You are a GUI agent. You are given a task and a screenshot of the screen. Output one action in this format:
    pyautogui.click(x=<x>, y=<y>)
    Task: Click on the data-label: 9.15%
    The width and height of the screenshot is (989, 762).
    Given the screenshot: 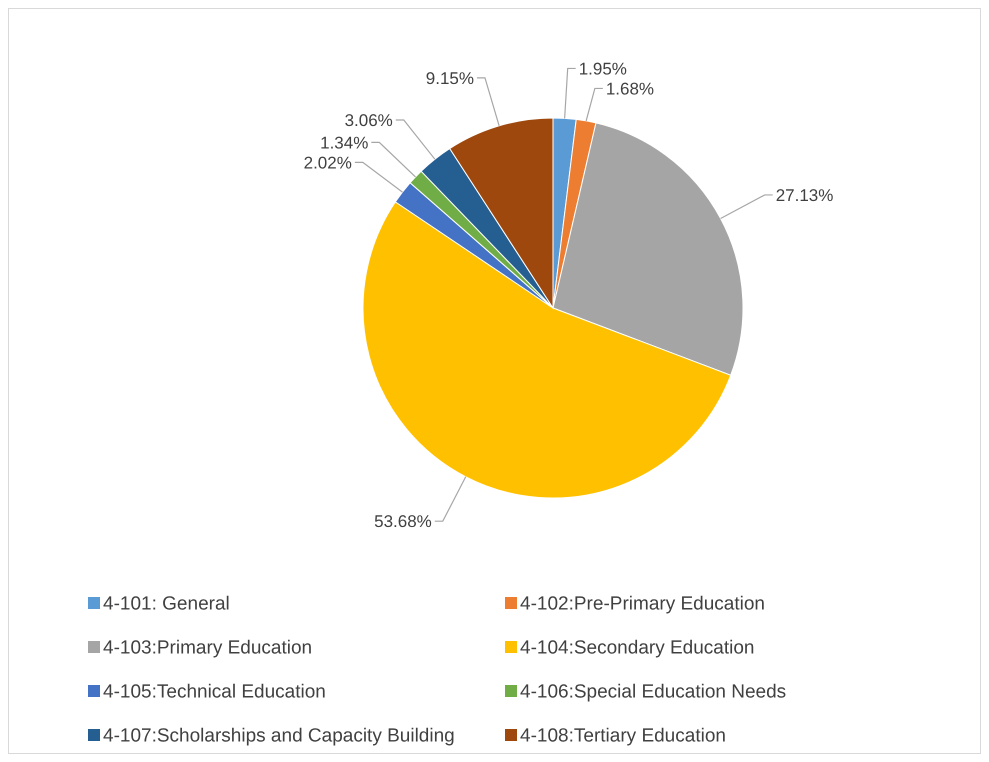 What is the action you would take?
    pyautogui.click(x=450, y=78)
    